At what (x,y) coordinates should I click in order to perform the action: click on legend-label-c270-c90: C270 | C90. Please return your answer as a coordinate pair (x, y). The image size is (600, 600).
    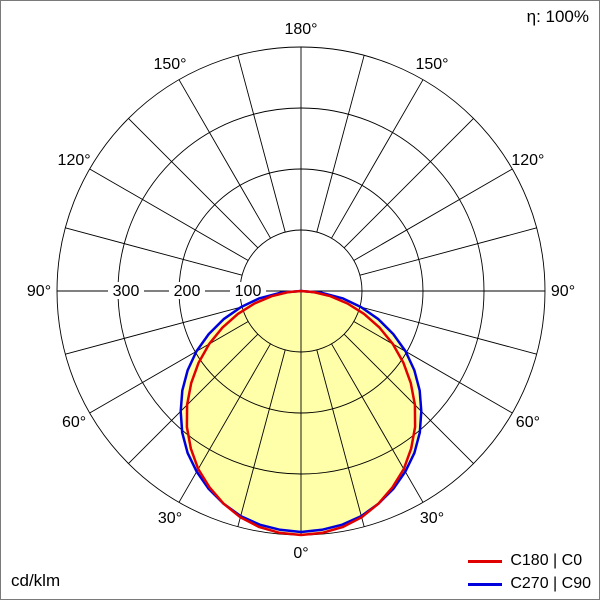
    Looking at the image, I should click on (550, 583).